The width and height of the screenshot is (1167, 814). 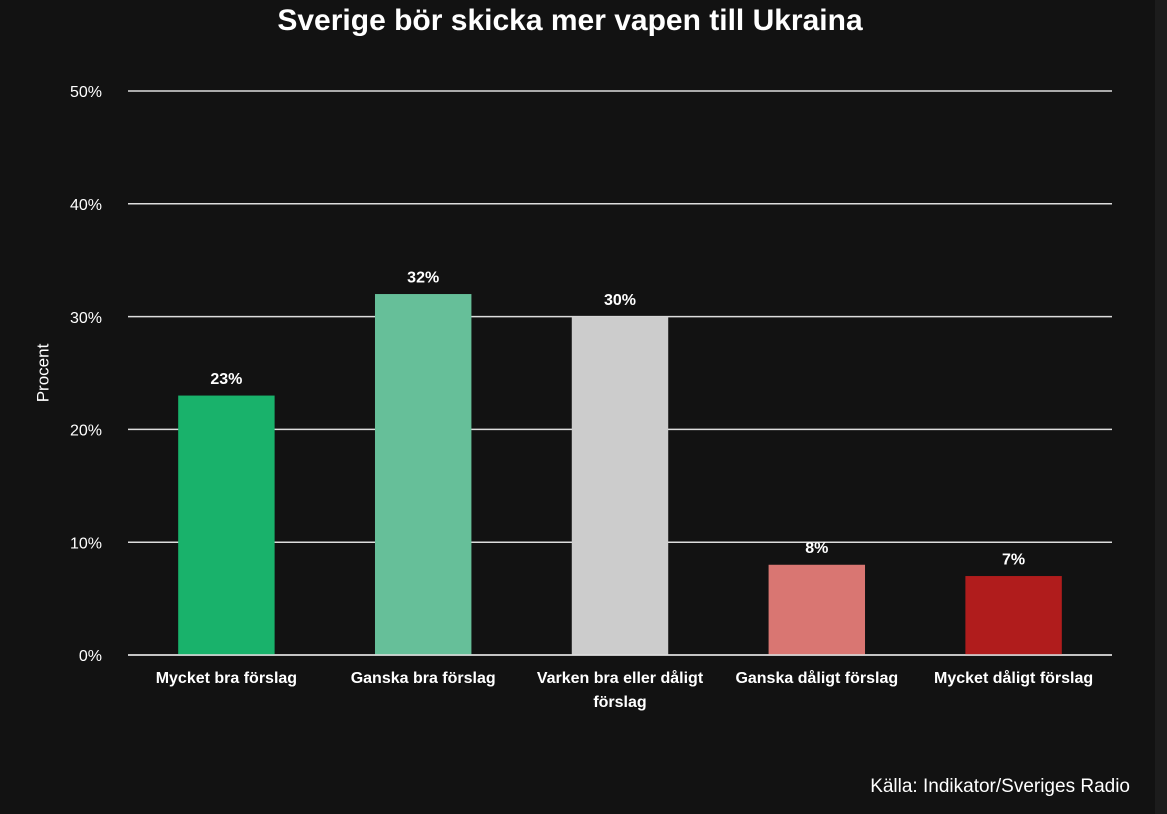 What do you see at coordinates (423, 678) in the screenshot?
I see `x-tick-label: Ganska bra förslag` at bounding box center [423, 678].